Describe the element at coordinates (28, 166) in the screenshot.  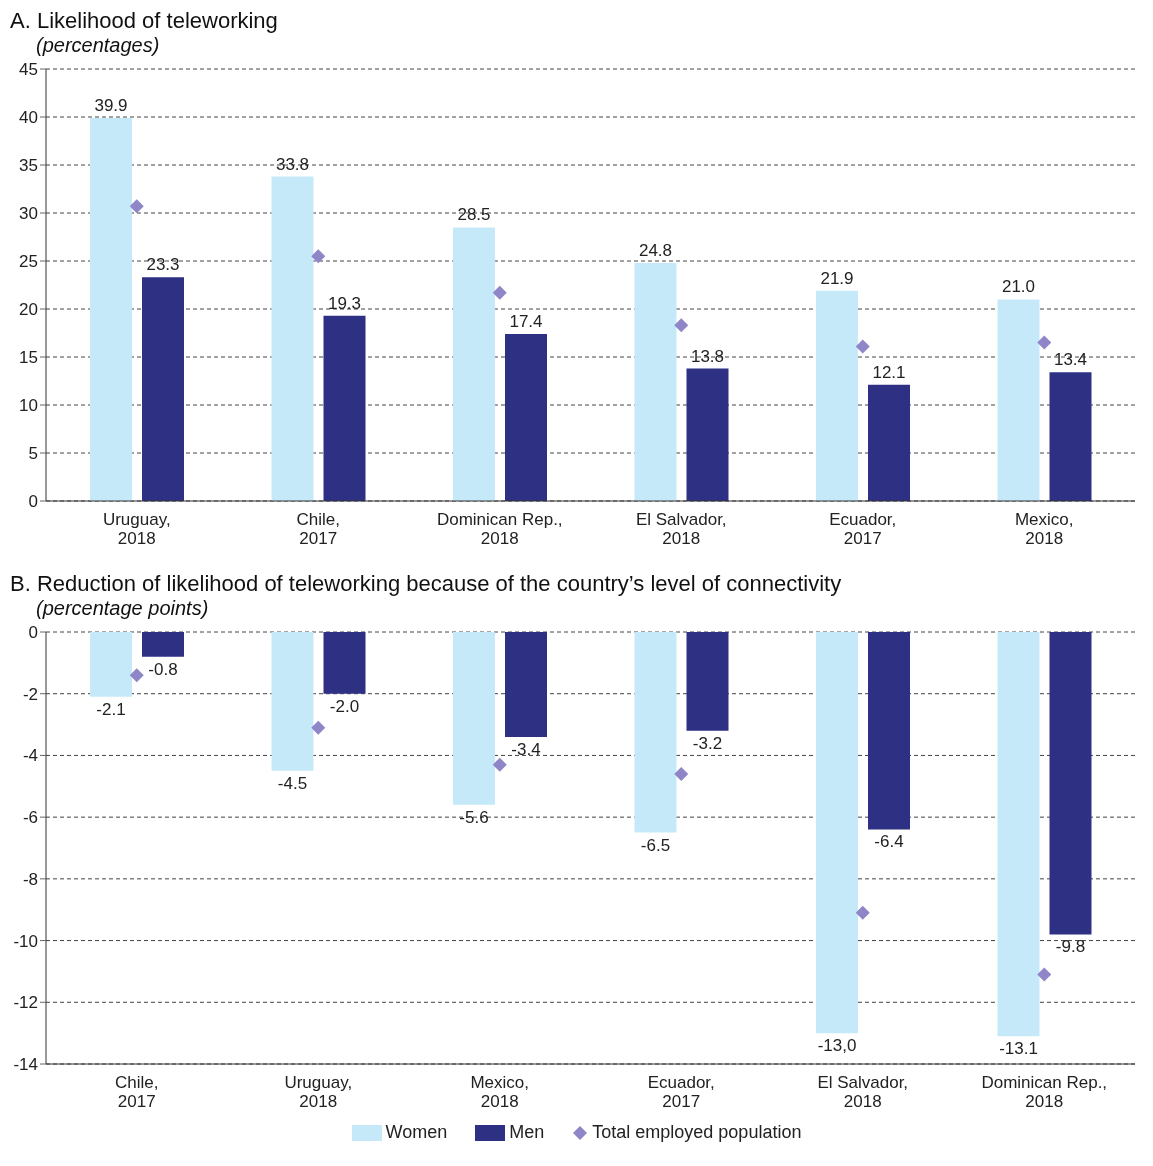
I see `y-tick-label: 35` at that location.